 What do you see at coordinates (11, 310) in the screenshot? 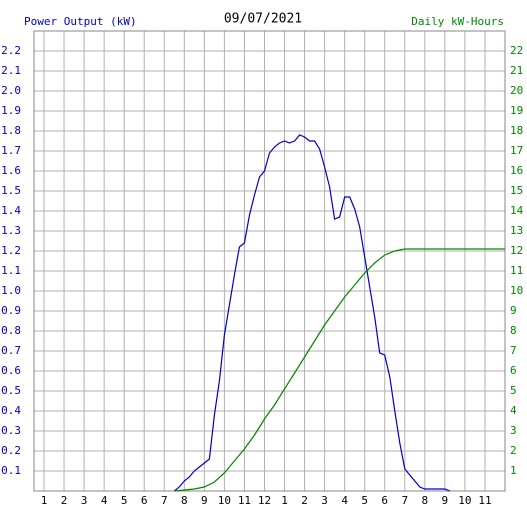
I see `y-tick-label: 0.9` at bounding box center [11, 310].